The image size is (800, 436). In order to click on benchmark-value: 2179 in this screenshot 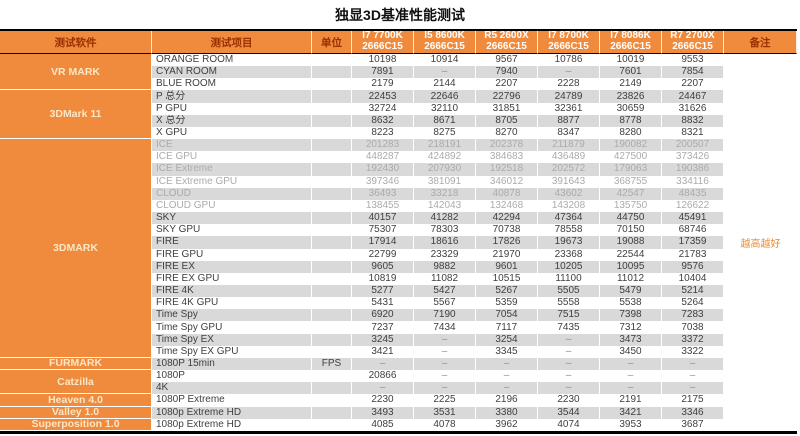, I will do `click(383, 84)`.